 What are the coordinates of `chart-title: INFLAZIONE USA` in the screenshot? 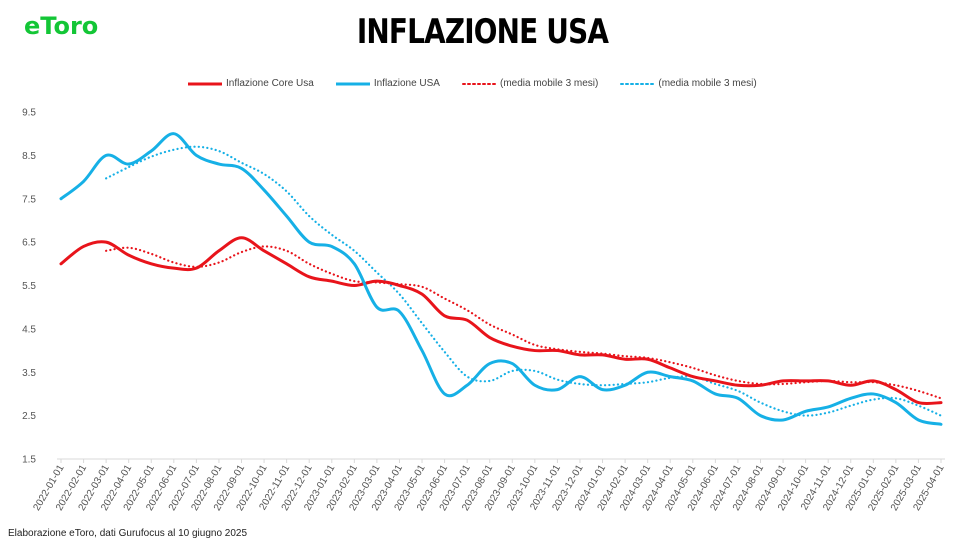 It's located at (482, 32).